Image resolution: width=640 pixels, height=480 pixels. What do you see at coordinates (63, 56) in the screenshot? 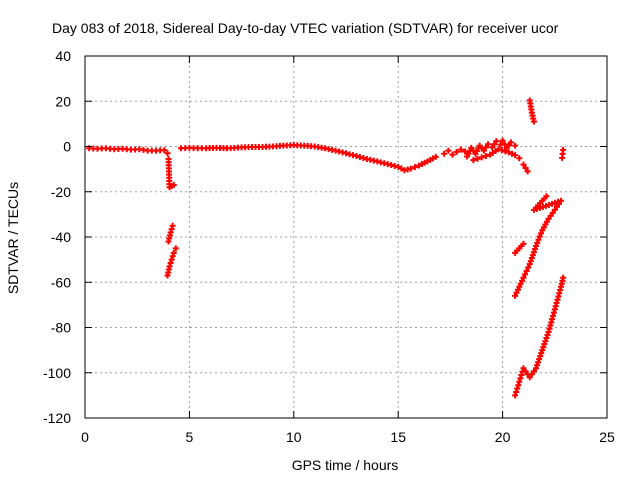
I see `y-tick-label: 40` at bounding box center [63, 56].